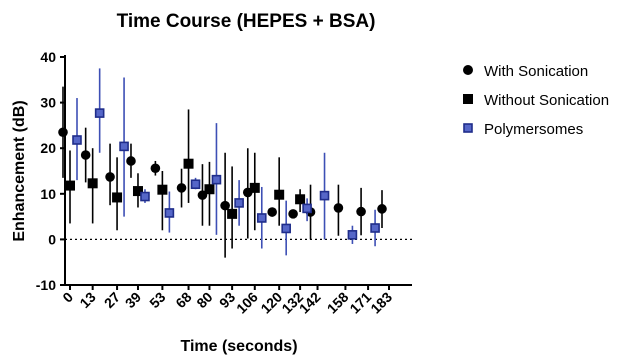  What do you see at coordinates (238, 346) in the screenshot?
I see `x-axis-label: Time (seconds)` at bounding box center [238, 346].